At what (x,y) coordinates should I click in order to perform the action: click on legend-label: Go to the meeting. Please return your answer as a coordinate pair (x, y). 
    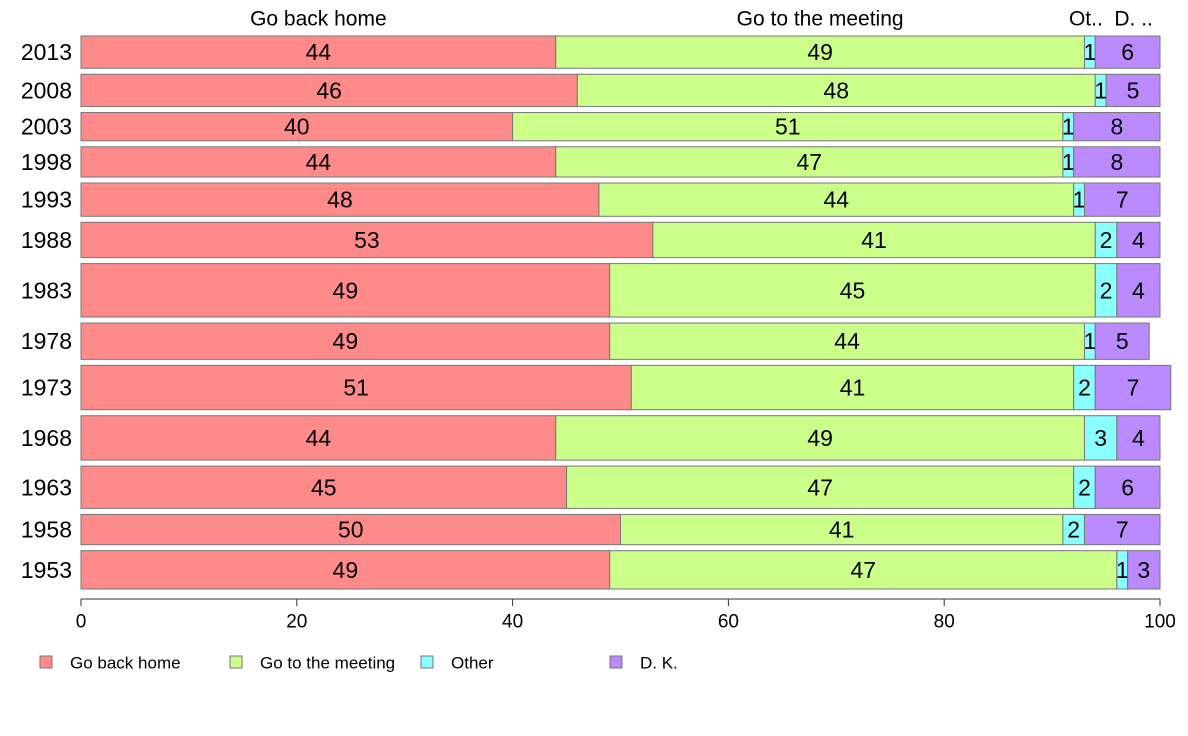
    Looking at the image, I should click on (327, 663).